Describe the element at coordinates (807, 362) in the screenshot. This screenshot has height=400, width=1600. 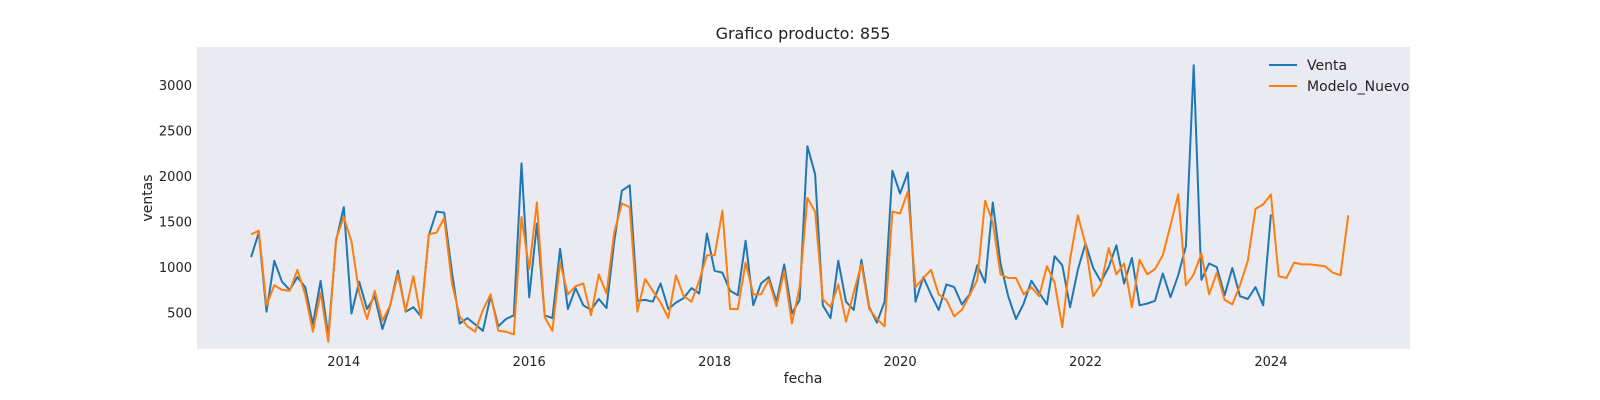
I see `x-tick-labels: 2014 2016 2018 2020 2022 2024` at that location.